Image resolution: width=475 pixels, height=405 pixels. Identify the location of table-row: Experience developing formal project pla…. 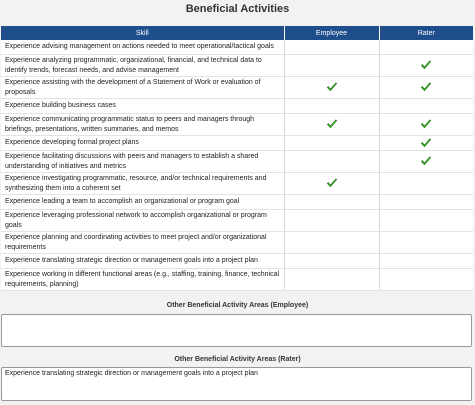
(237, 143).